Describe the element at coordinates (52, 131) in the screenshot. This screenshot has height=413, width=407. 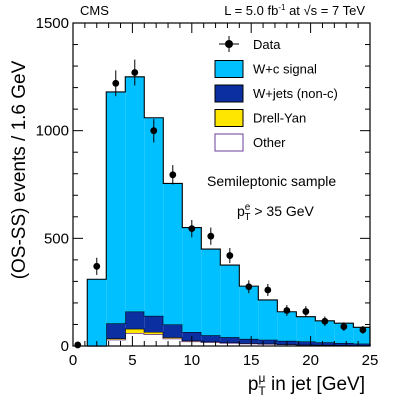
I see `y-tick-label: 1000` at that location.